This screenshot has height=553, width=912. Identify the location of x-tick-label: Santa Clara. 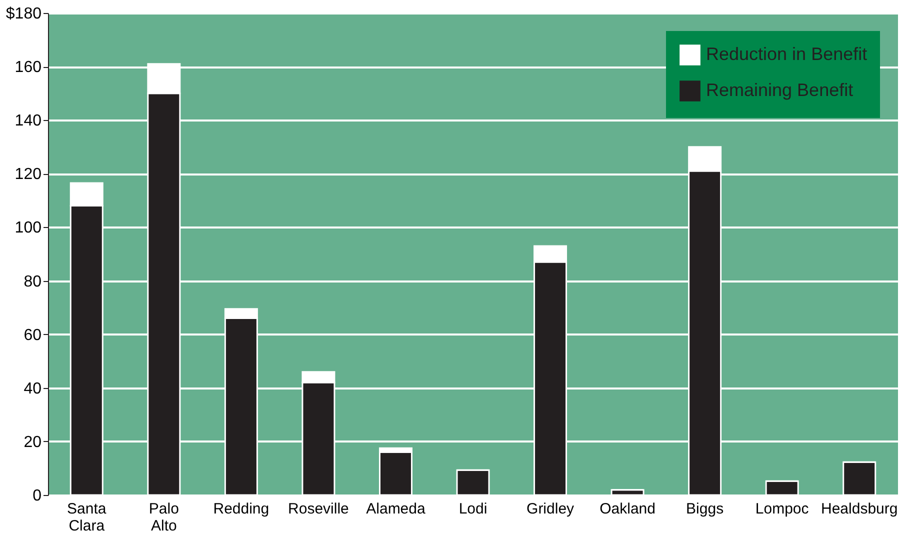
(87, 517).